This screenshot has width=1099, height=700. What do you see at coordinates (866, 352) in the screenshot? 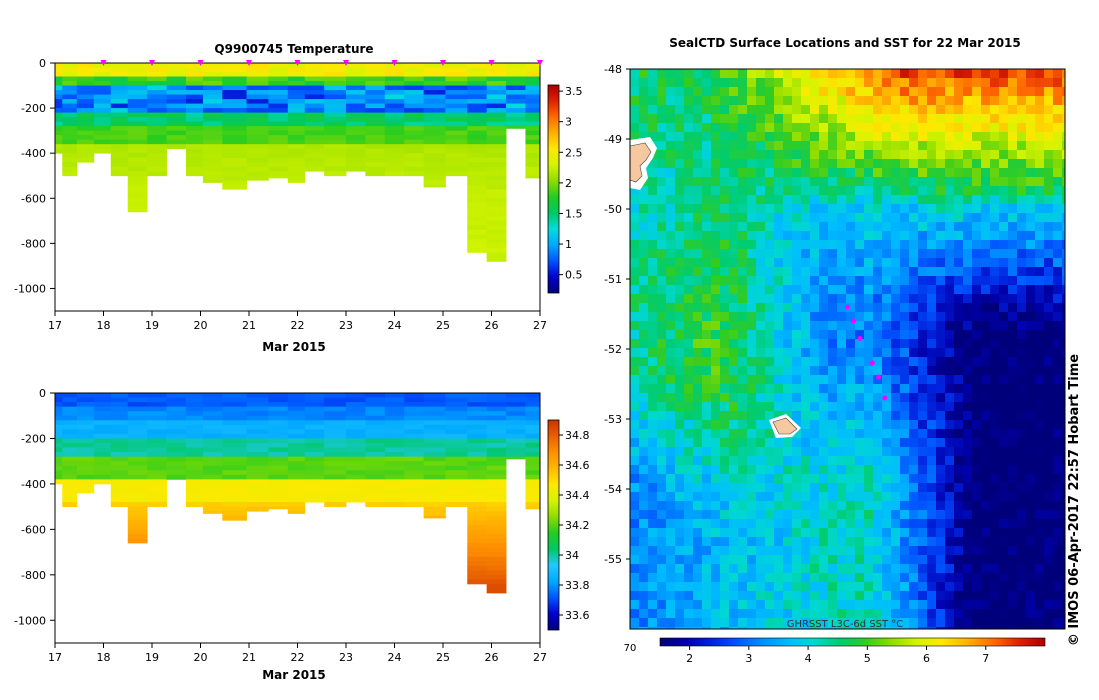
I see `seal-positions` at bounding box center [866, 352].